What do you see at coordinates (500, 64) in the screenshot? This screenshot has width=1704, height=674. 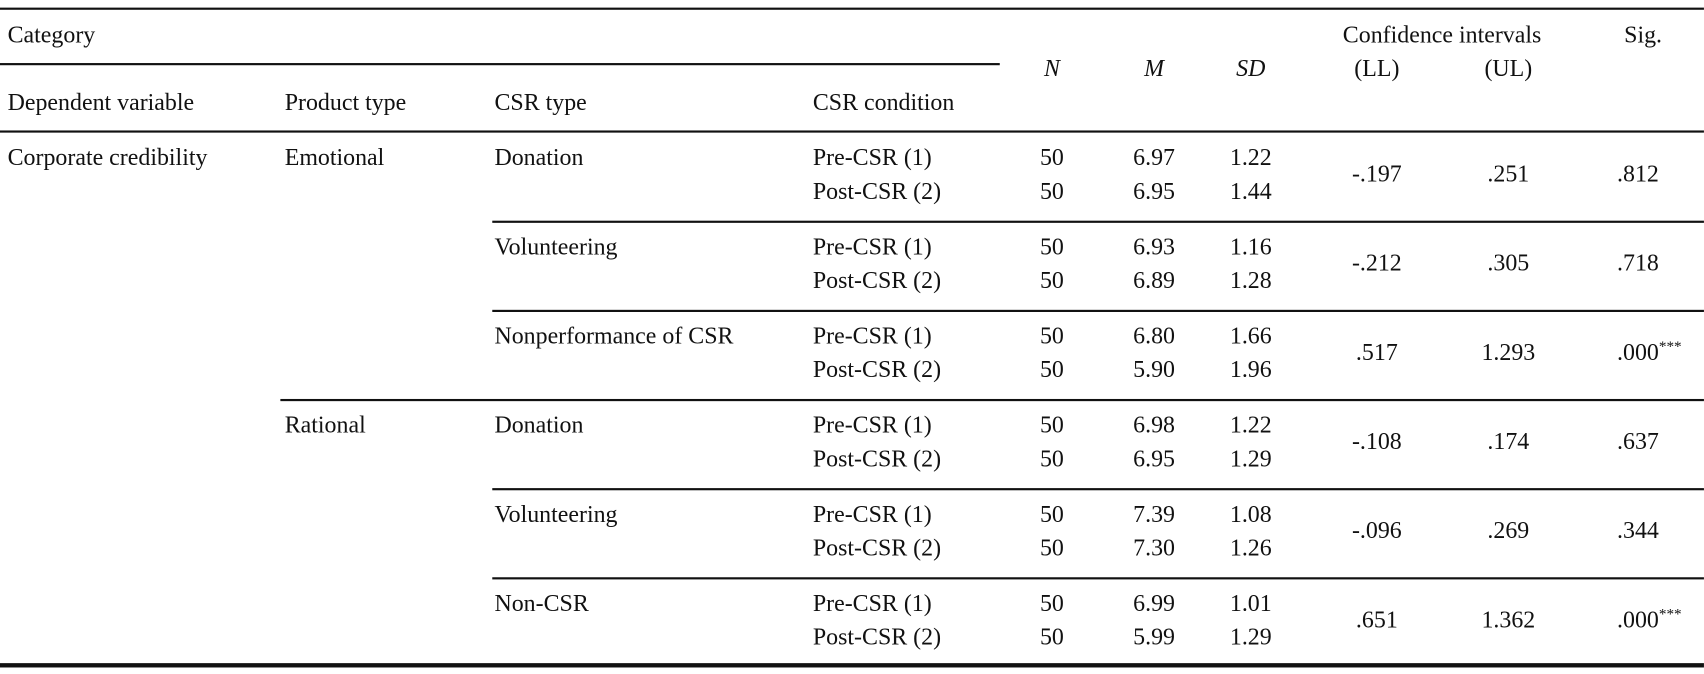 I see `category-rule` at bounding box center [500, 64].